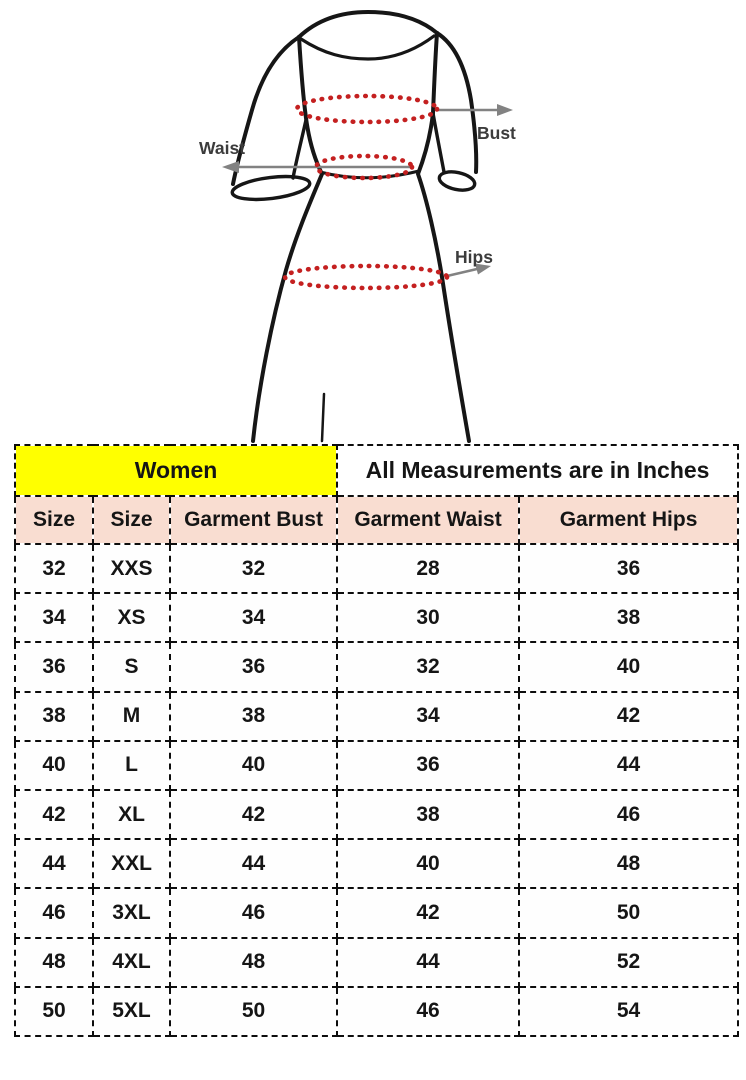  Describe the element at coordinates (287, 239) in the screenshot. I see `bodice-skirt-left-line` at that location.